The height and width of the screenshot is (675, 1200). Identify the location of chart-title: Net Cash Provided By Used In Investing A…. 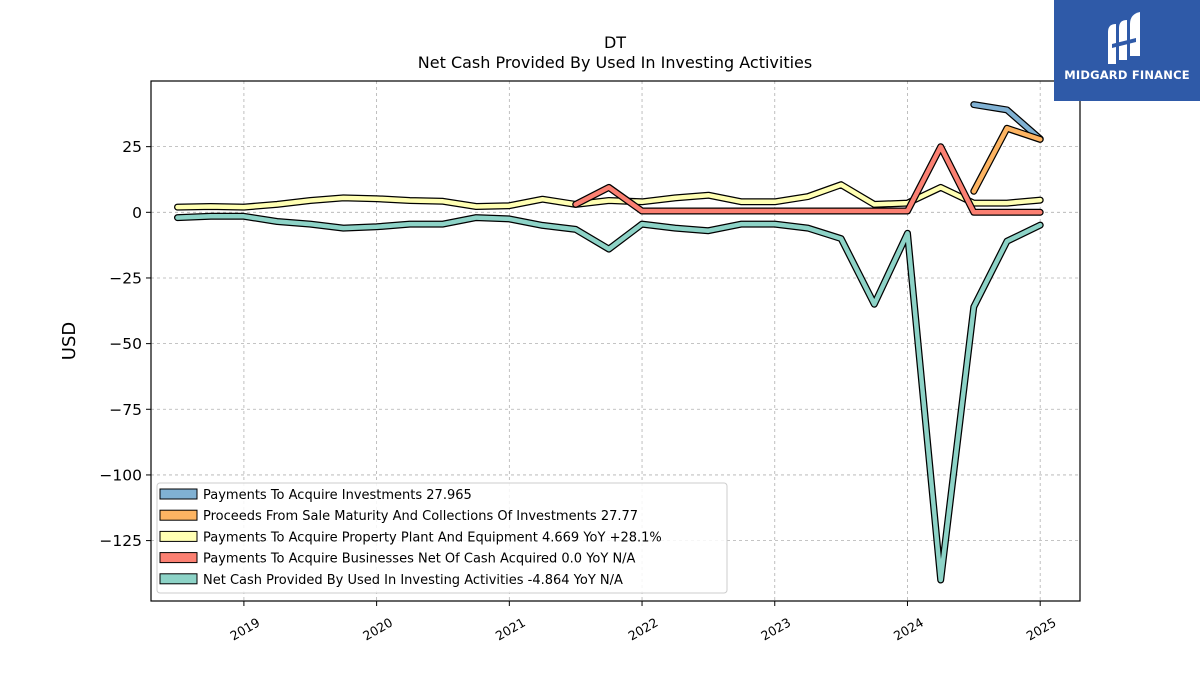
(615, 62).